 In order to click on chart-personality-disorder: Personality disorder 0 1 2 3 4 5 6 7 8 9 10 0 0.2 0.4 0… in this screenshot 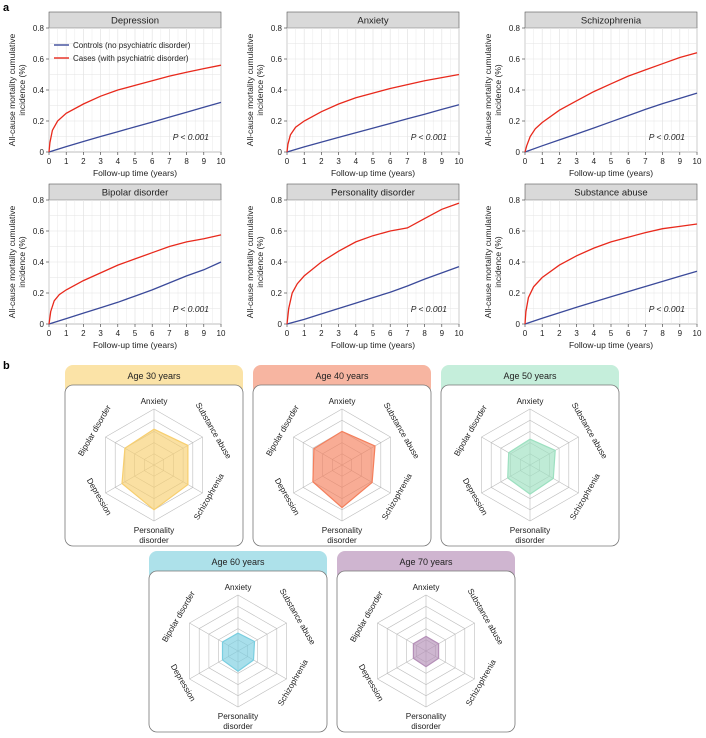, I will do `click(354, 266)`.